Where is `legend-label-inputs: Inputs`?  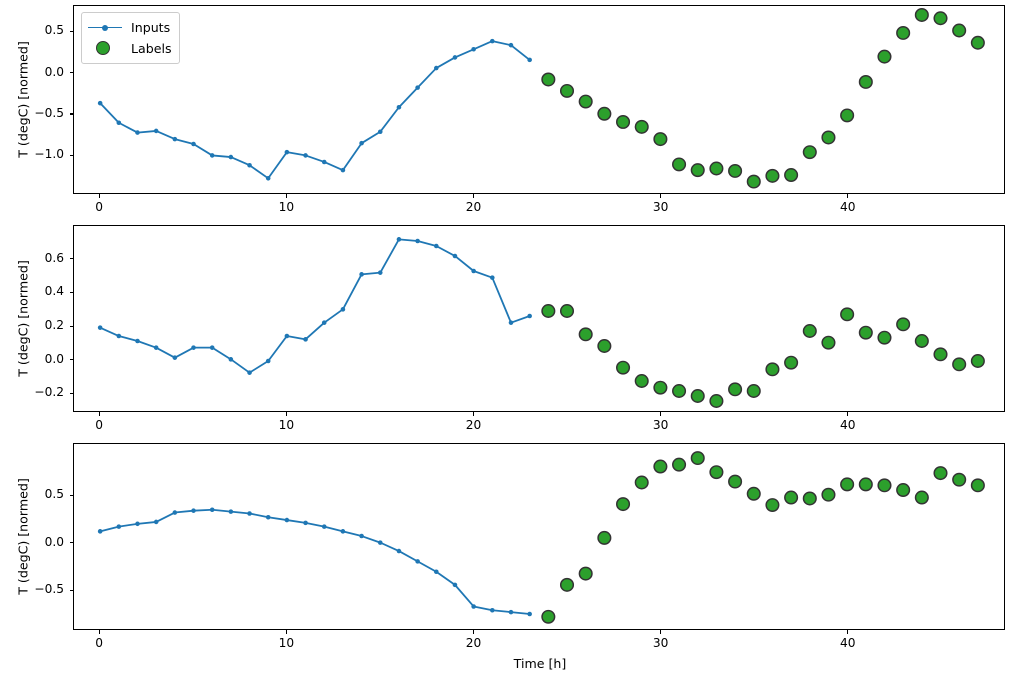 legend-label-inputs: Inputs is located at coordinates (151, 27).